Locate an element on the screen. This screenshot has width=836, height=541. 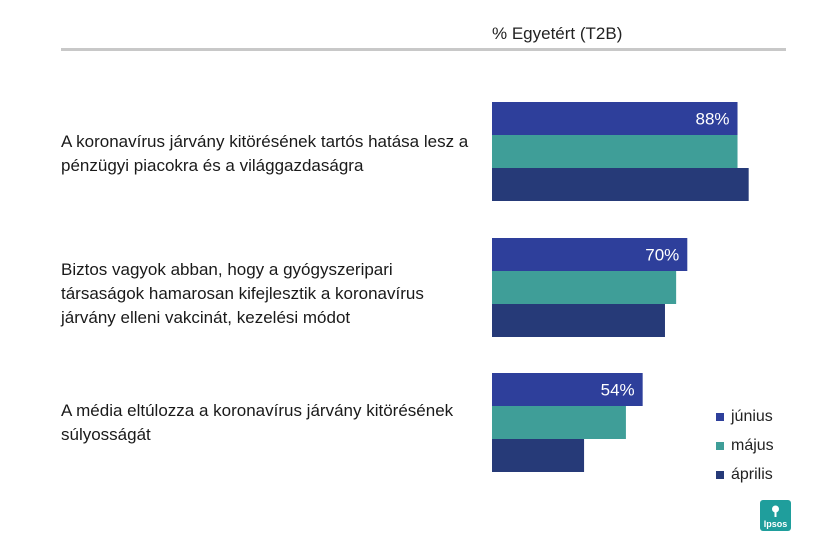
legend-label-majus: május is located at coordinates (752, 445).